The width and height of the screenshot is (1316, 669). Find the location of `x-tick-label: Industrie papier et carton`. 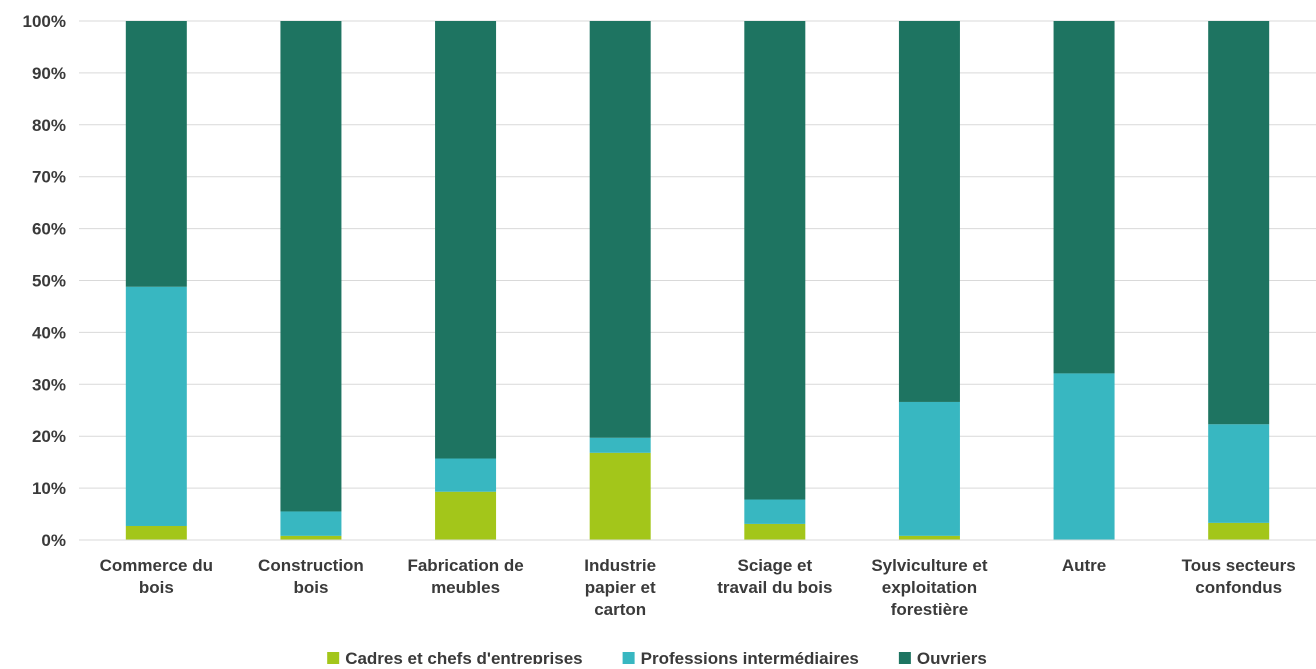

x-tick-label: Industrie papier et carton is located at coordinates (620, 587).